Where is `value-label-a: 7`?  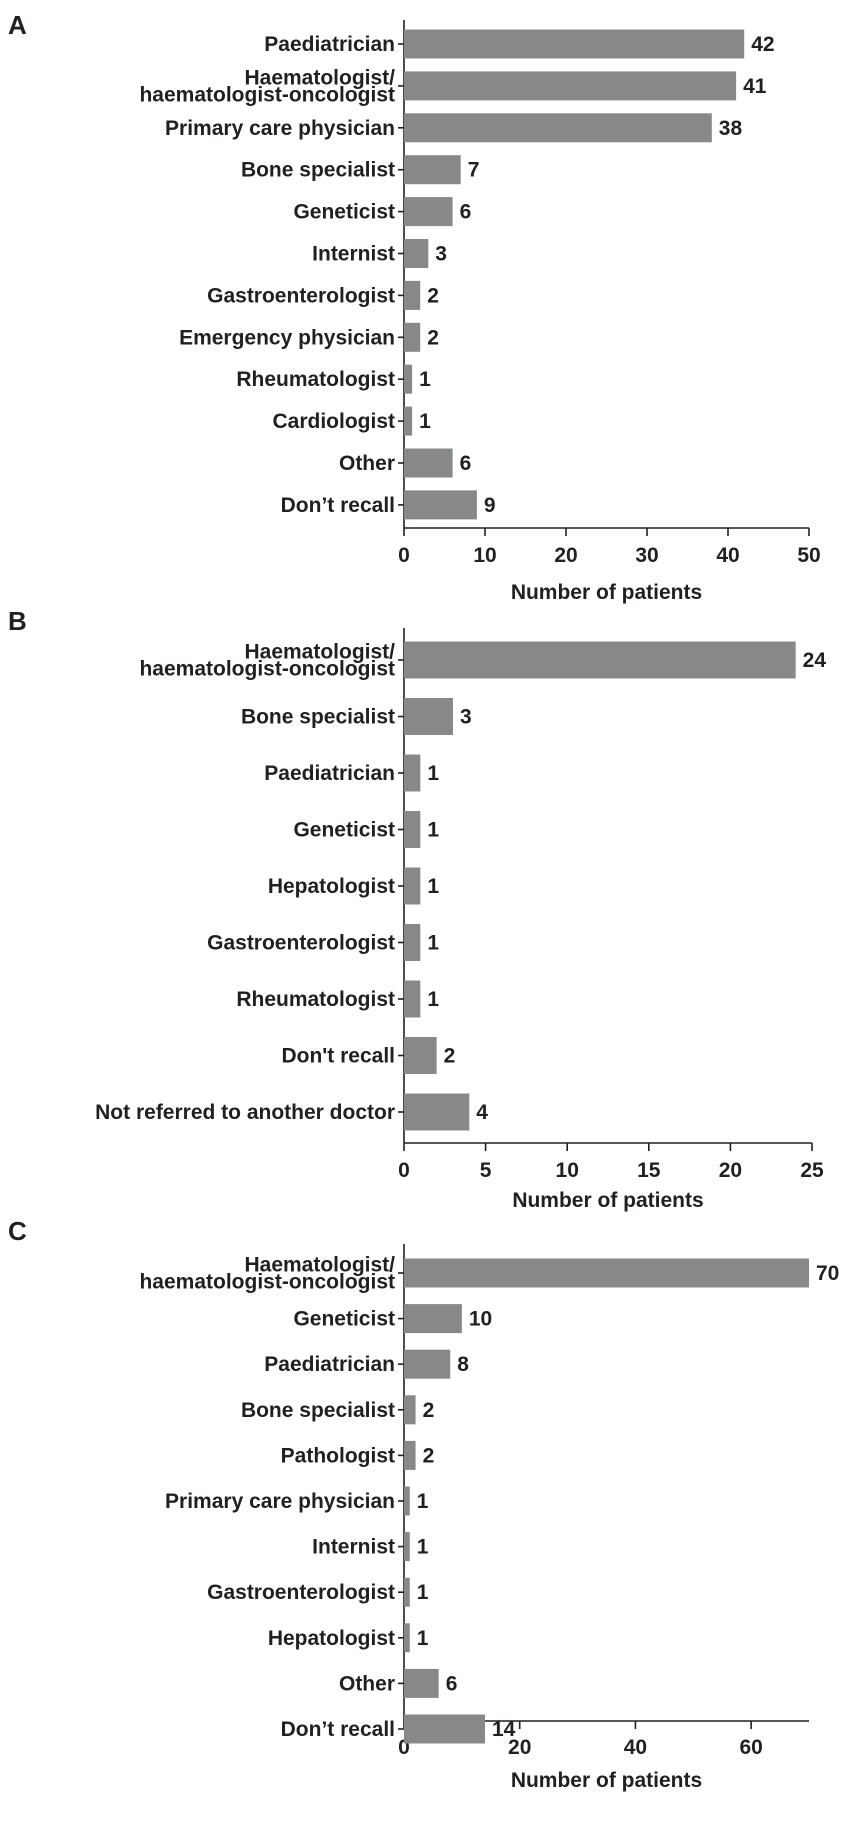 value-label-a: 7 is located at coordinates (474, 170).